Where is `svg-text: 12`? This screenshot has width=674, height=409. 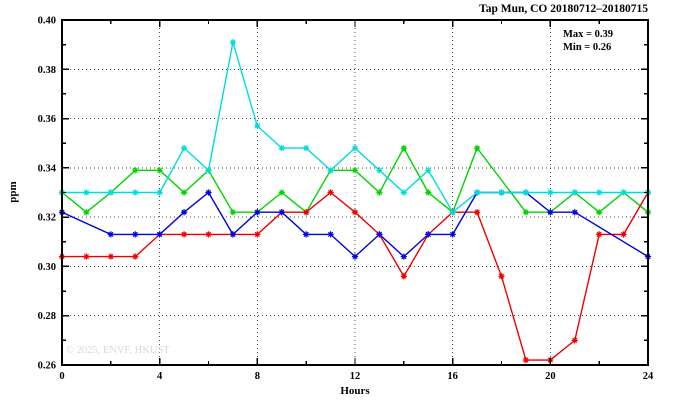
svg-text: 12 is located at coordinates (355, 376).